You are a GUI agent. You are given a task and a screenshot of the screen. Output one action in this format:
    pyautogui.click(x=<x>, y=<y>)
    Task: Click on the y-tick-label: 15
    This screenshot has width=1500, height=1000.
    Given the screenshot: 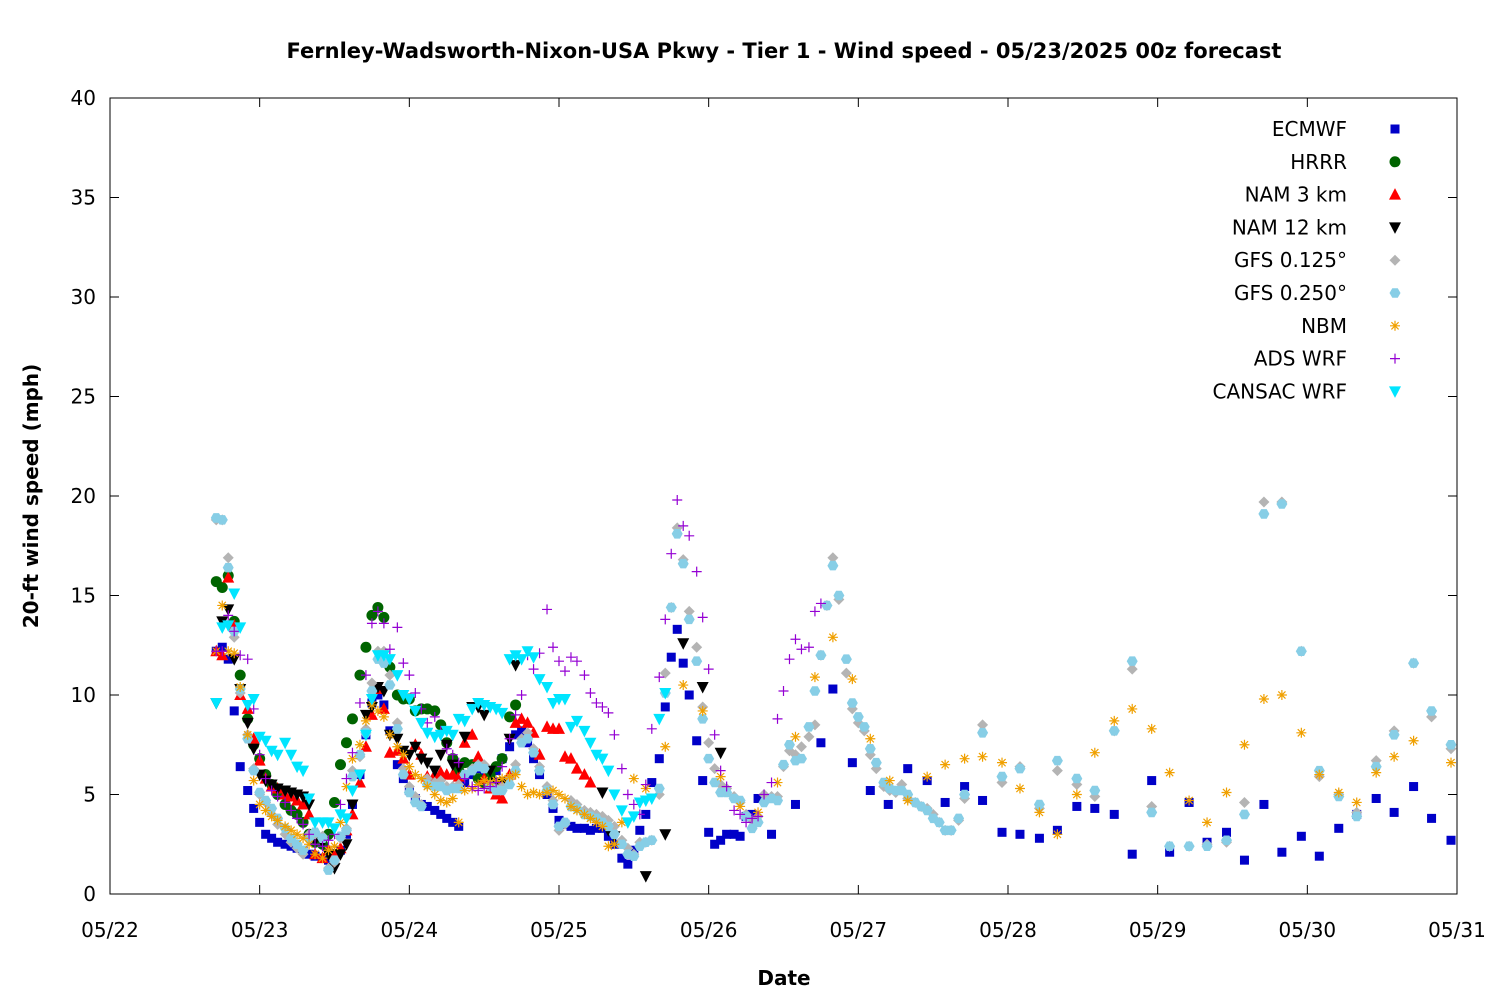 What is the action you would take?
    pyautogui.click(x=83, y=596)
    